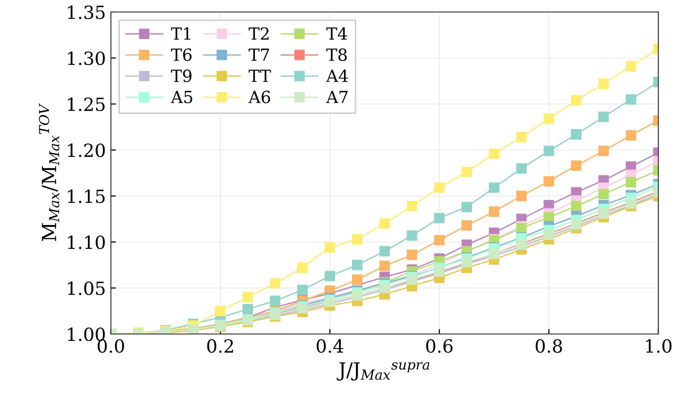 This screenshot has width=693, height=400. What do you see at coordinates (111, 346) in the screenshot?
I see `x-tick-label: 0.0` at bounding box center [111, 346].